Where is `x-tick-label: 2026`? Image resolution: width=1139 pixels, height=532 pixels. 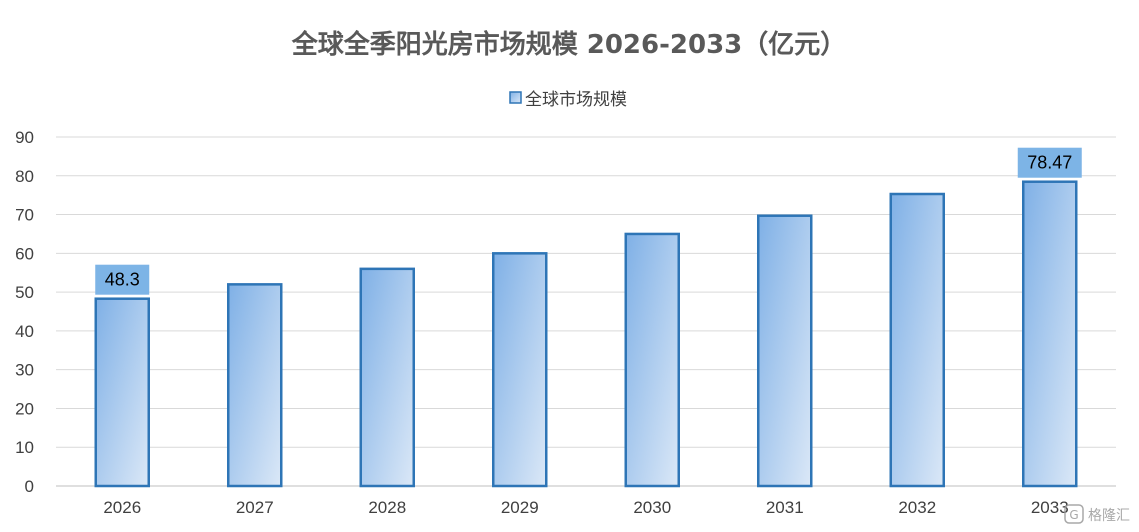 x-tick-label: 2026 is located at coordinates (122, 507).